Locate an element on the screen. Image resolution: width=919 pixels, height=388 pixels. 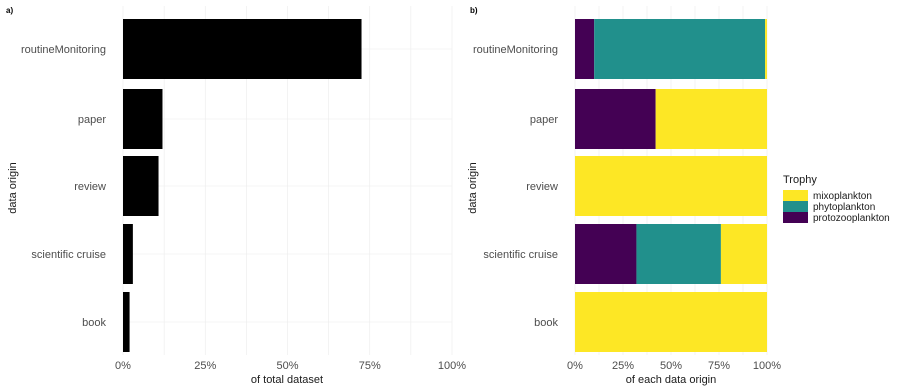
bar-scientific-cruise-mixoplankton is located at coordinates (743, 254).